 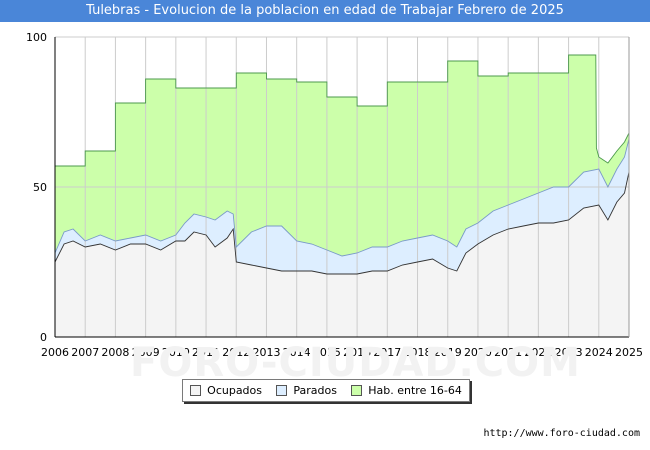 What do you see at coordinates (115, 352) in the screenshot?
I see `x-tick-label: 2008` at bounding box center [115, 352].